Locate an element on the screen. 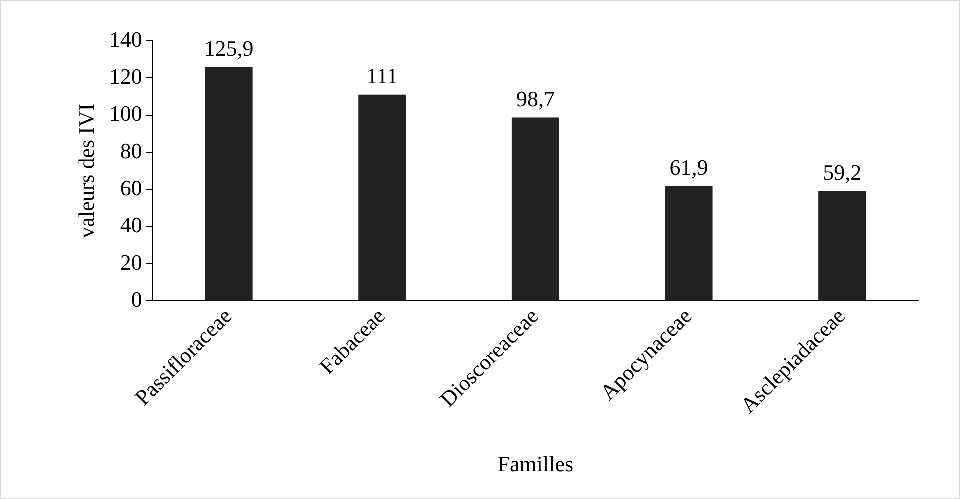  data-label: 98,7 is located at coordinates (535, 99).